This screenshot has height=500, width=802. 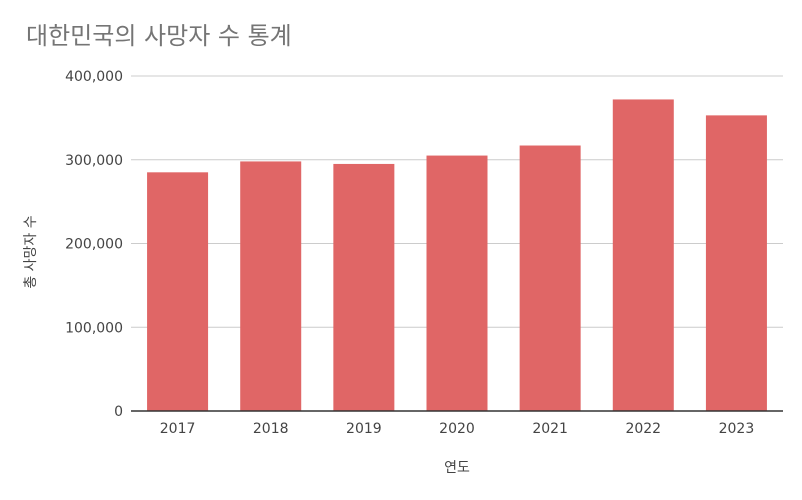 I want to click on x-axis-title: 연도, so click(x=457, y=468).